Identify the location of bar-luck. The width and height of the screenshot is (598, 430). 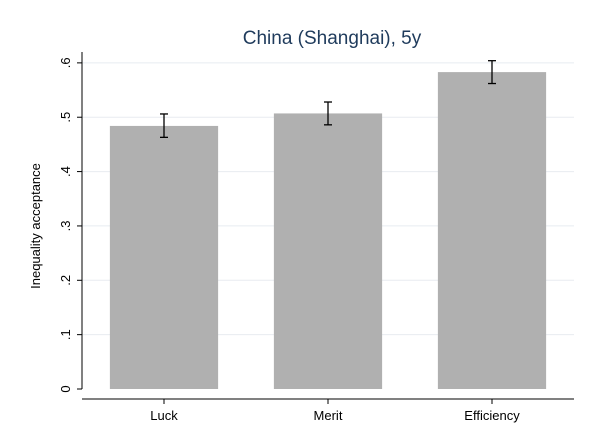
(164, 257).